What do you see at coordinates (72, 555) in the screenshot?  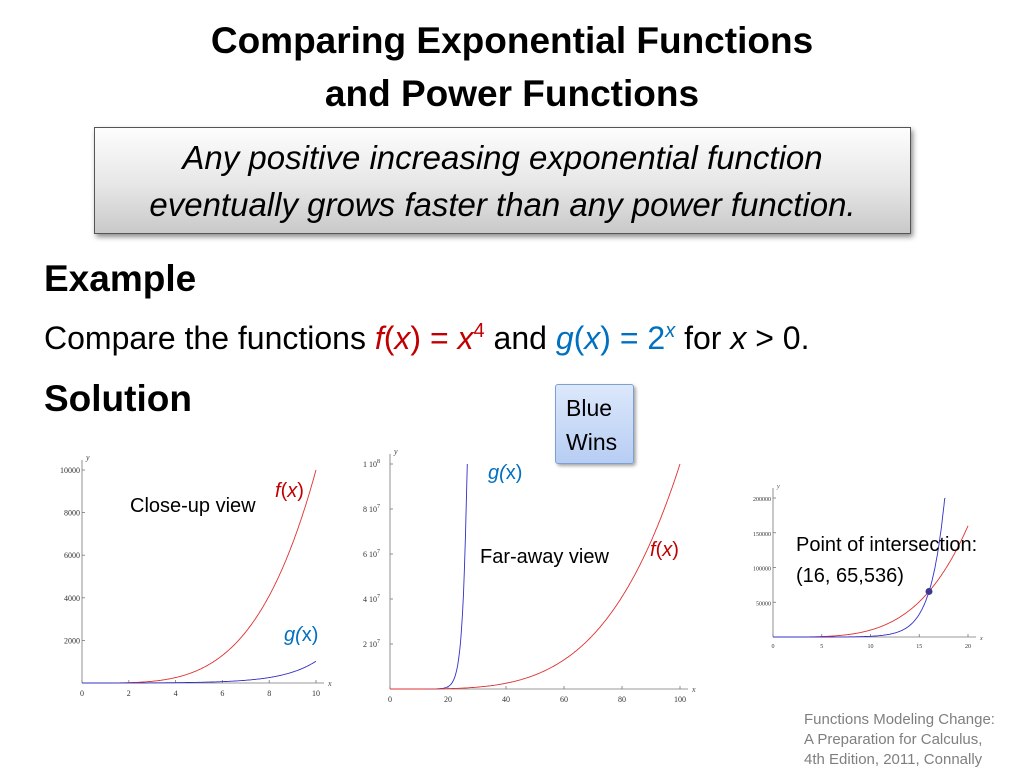 I see `y-tick-label: 6000` at bounding box center [72, 555].